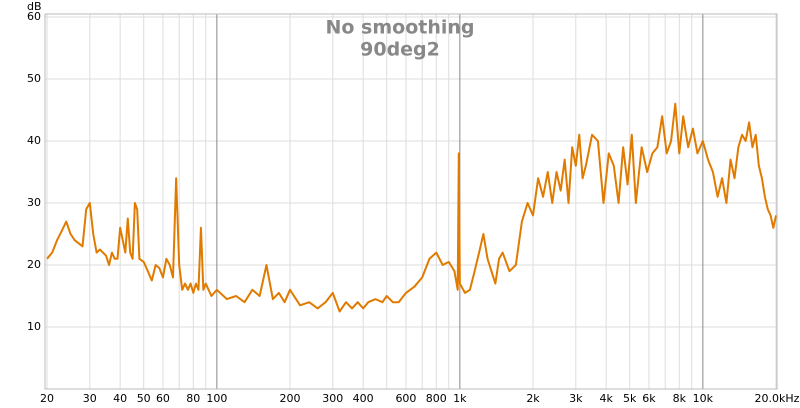  Describe the element at coordinates (193, 398) in the screenshot. I see `x-tick-label: 80` at that location.